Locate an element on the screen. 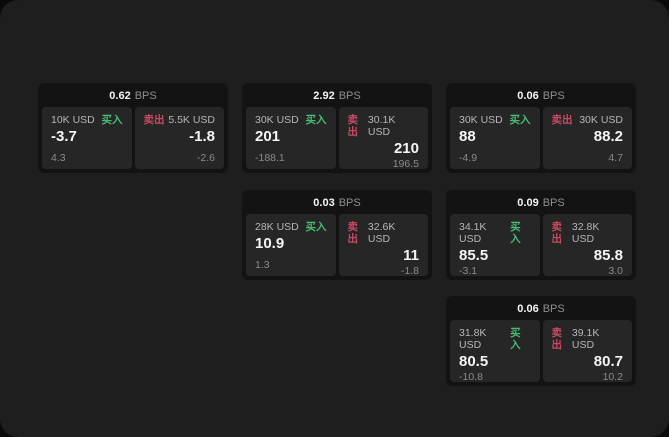 The height and width of the screenshot is (437, 669). sell-panel: 卖出 5.5K USD -1.8 -2.6 is located at coordinates (179, 138).